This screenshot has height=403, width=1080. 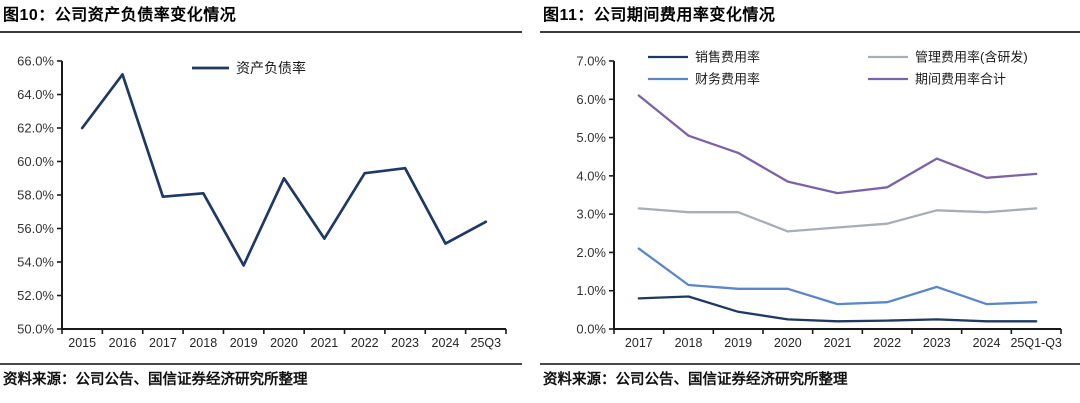 I want to click on y-tick-label: 0.0%, so click(x=591, y=329).